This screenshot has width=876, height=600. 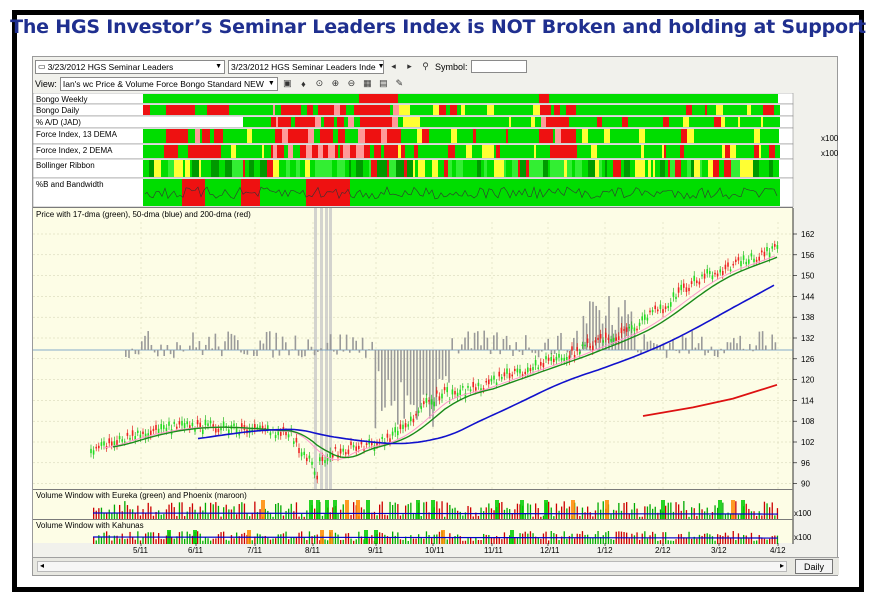 What do you see at coordinates (335, 83) in the screenshot?
I see `zoom-in-icon: ⊕` at bounding box center [335, 83].